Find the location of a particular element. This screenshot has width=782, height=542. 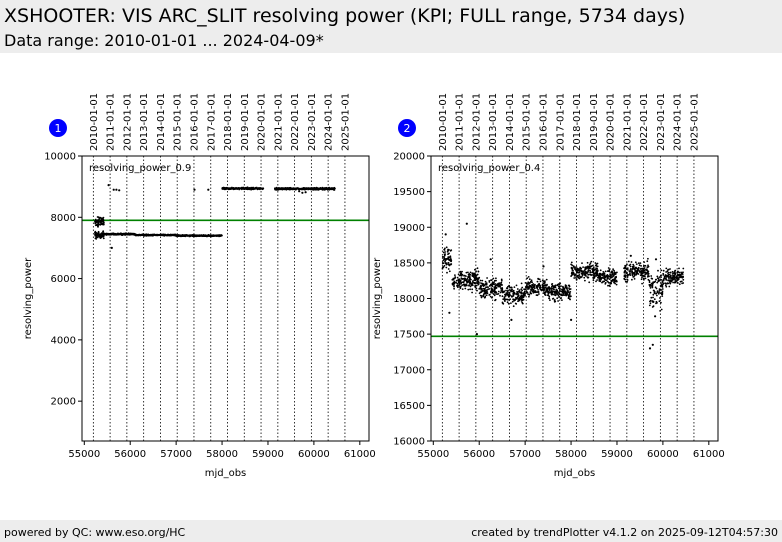

x-tick-label: 59000 is located at coordinates (268, 454).